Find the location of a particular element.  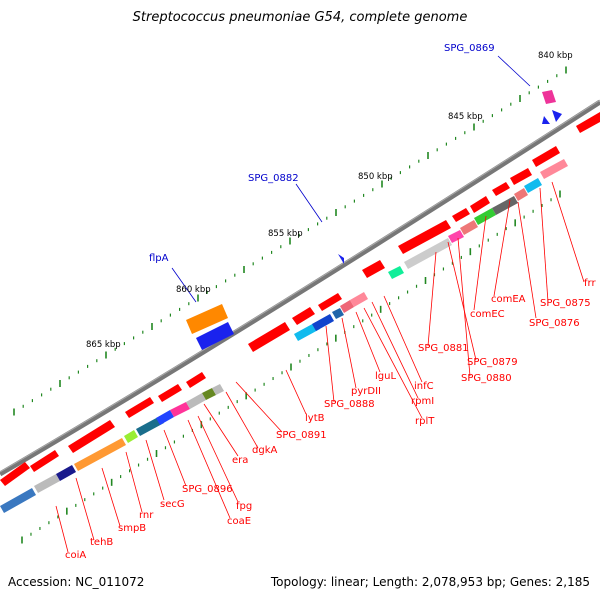

label-dgkA: dgkA is located at coordinates (264, 450).